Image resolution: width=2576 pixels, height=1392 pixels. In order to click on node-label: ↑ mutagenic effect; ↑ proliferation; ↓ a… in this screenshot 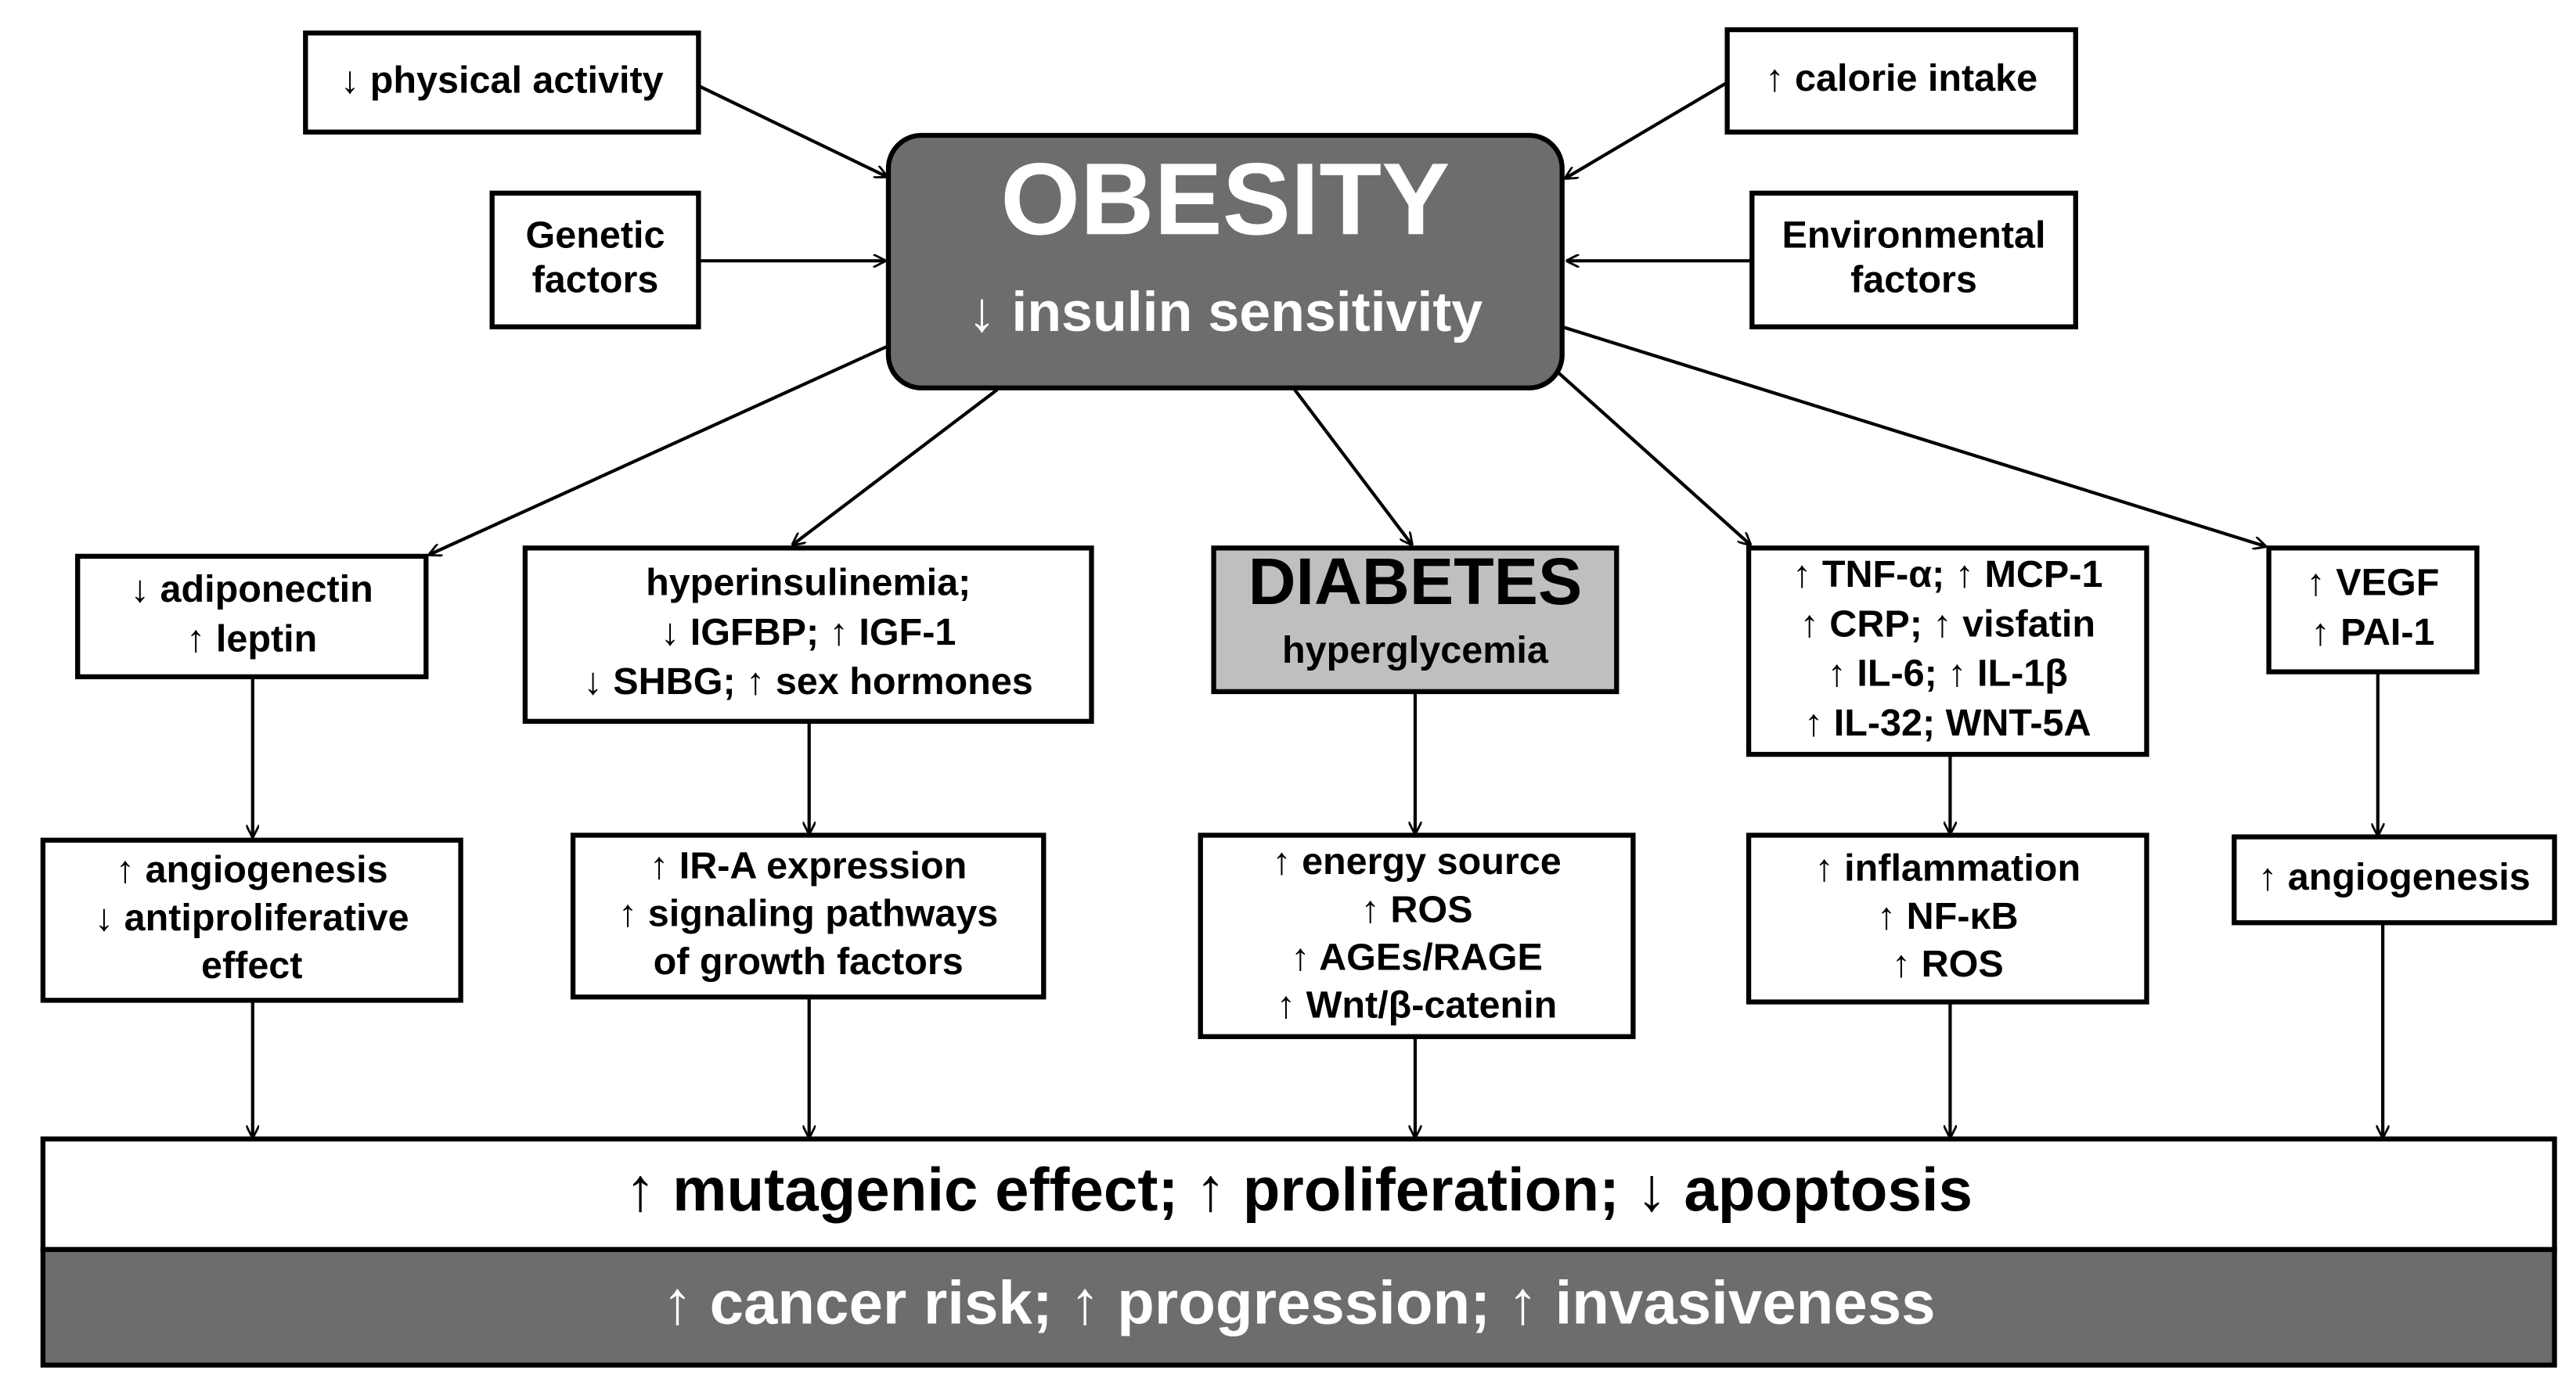, I will do `click(1299, 1189)`.